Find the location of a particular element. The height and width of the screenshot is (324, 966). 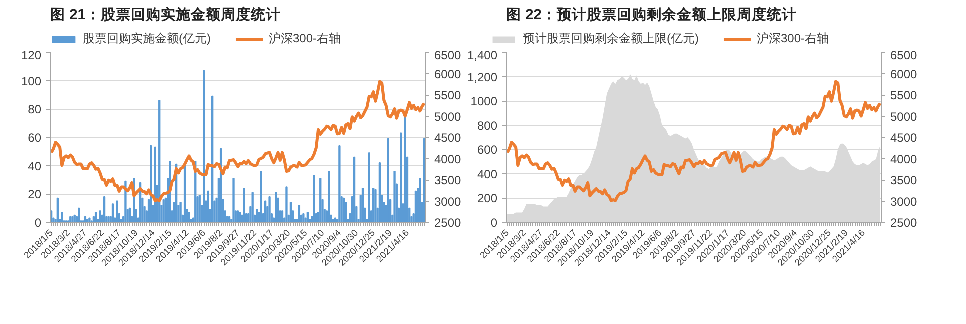

y-tick-label: 400 is located at coordinates (487, 174).